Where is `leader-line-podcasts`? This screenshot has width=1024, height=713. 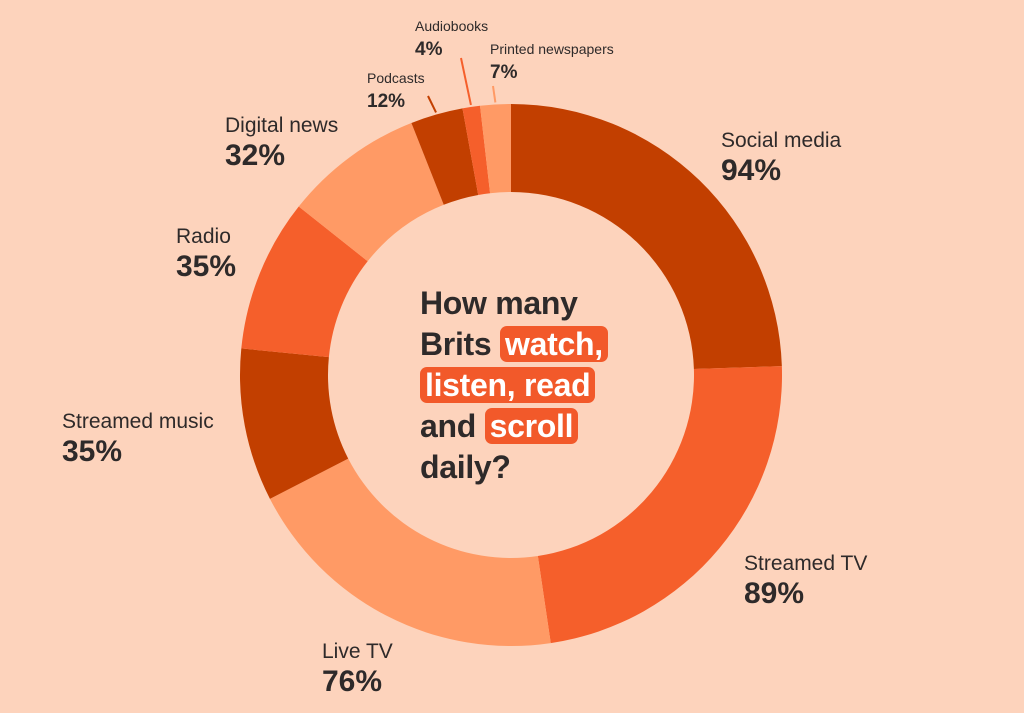 leader-line-podcasts is located at coordinates (432, 104).